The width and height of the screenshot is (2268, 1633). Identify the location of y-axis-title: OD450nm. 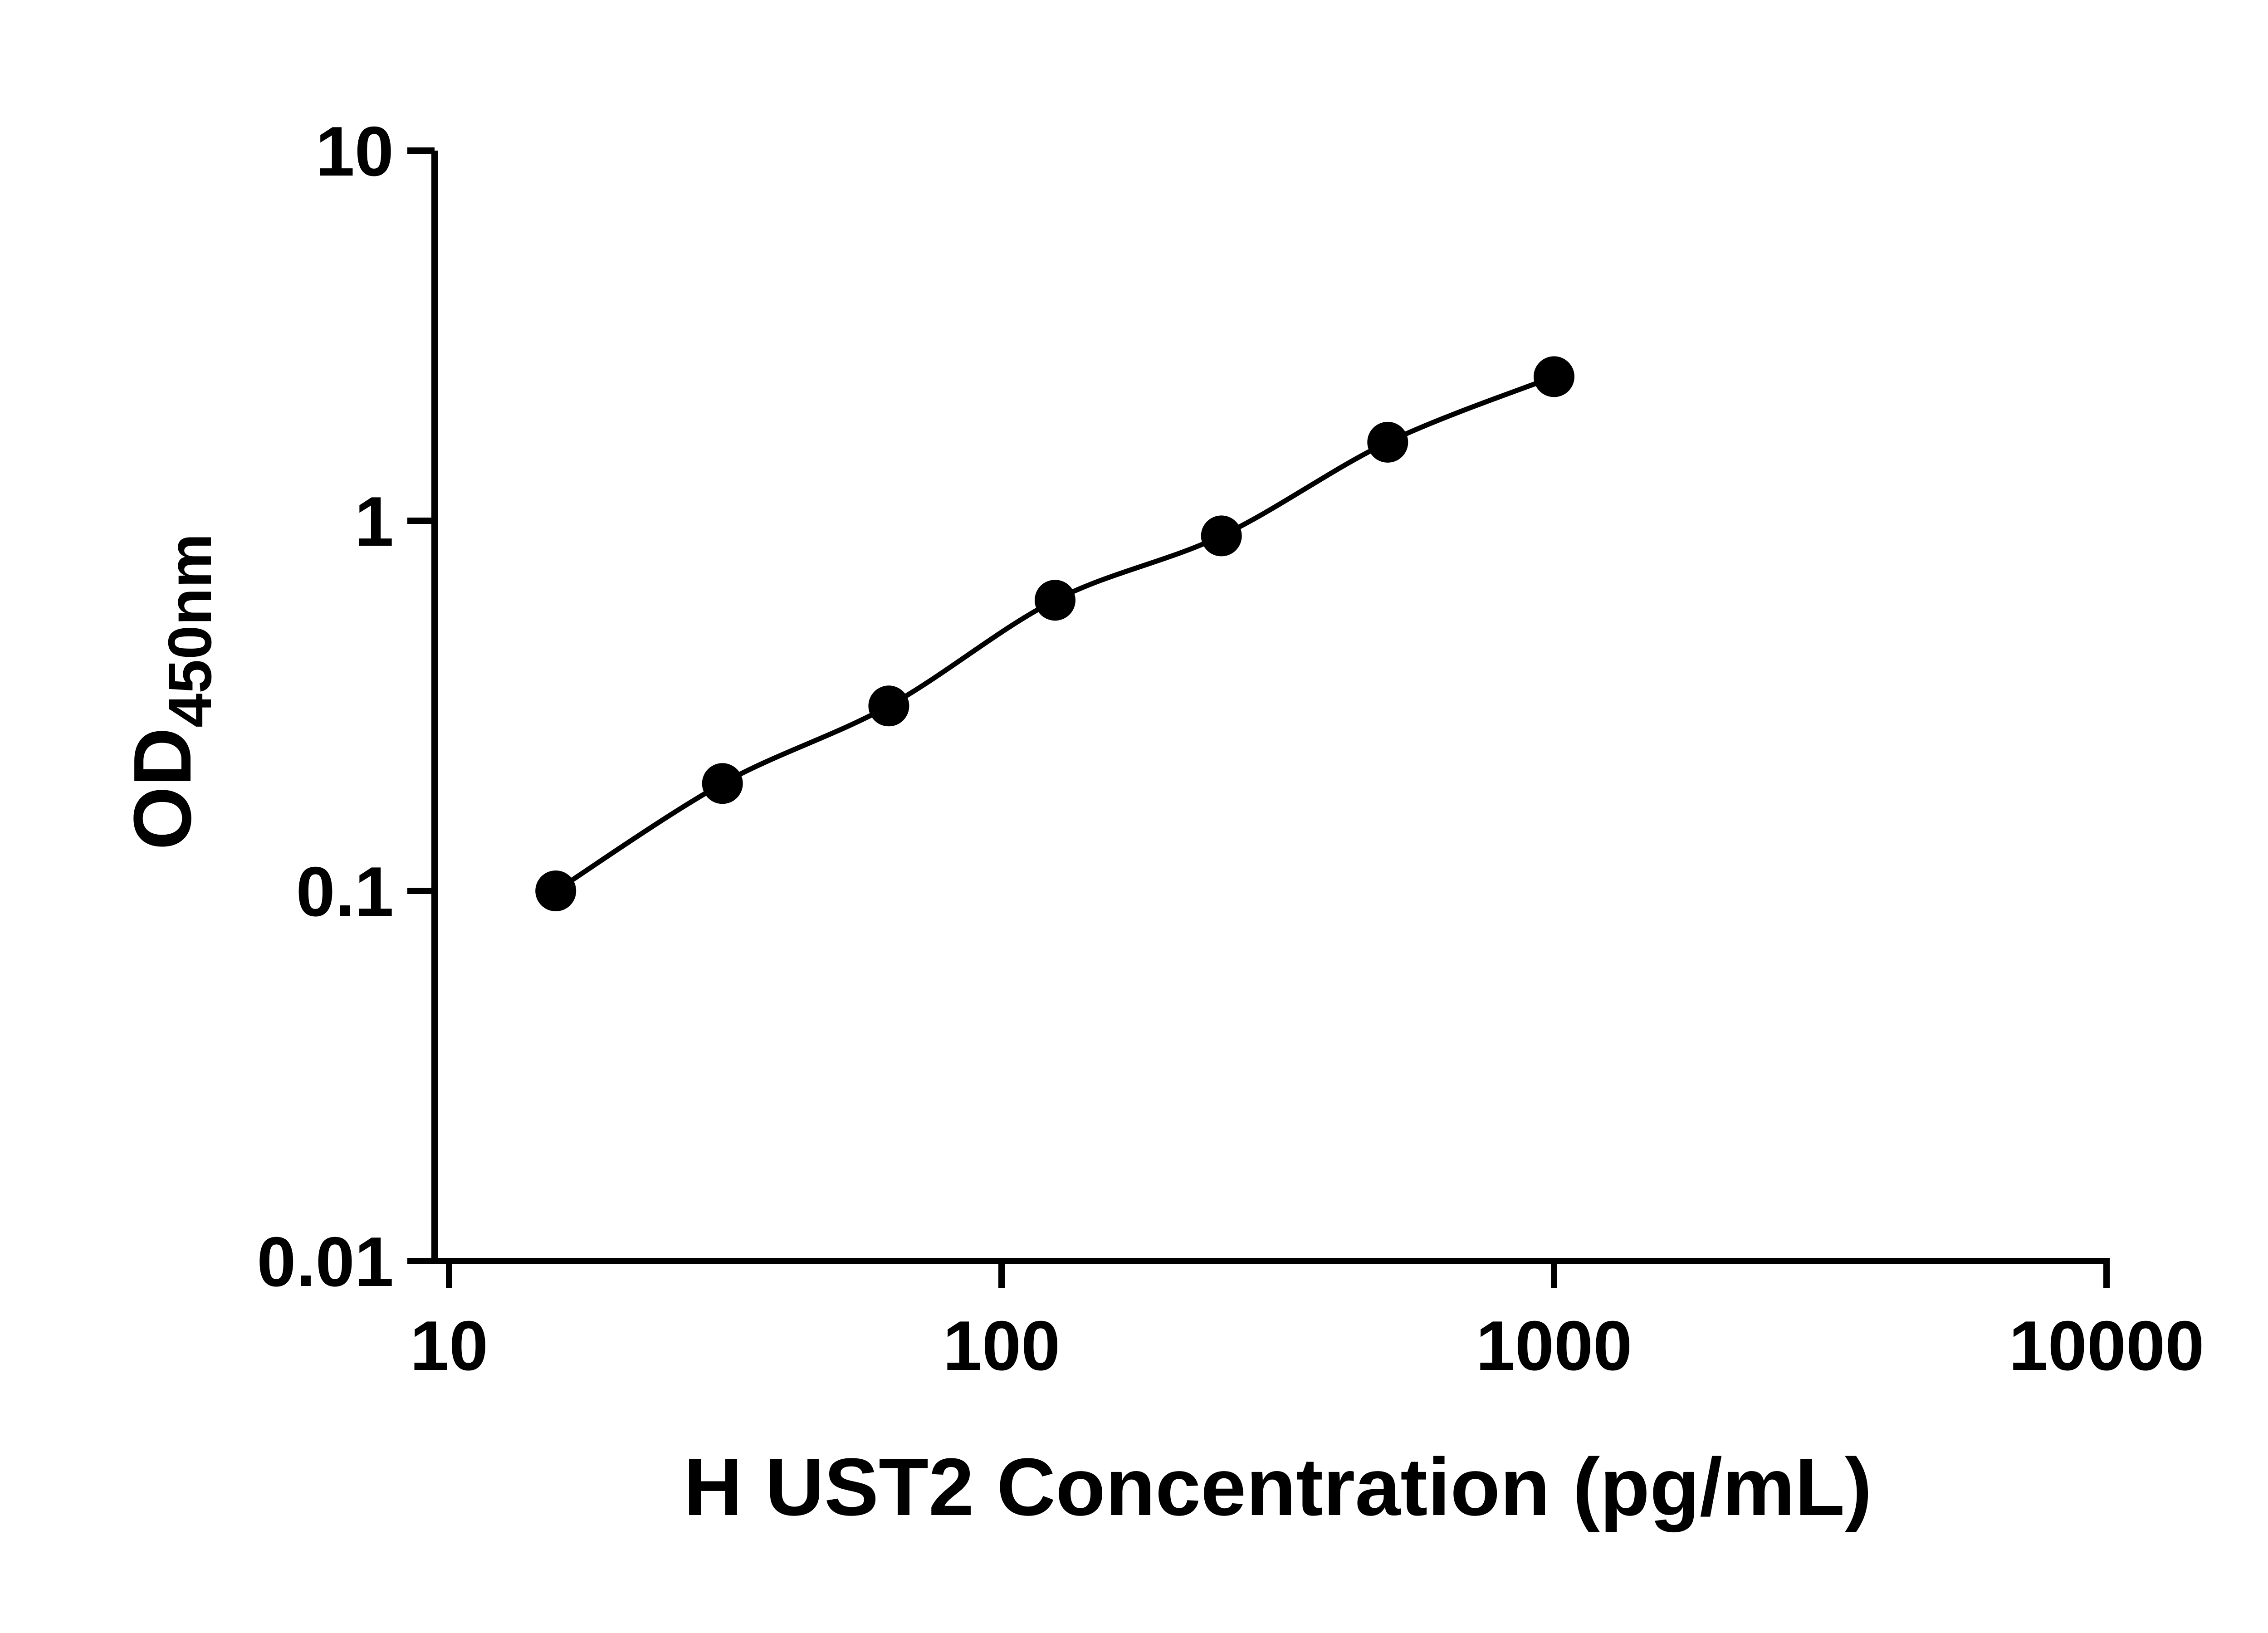
(171, 691).